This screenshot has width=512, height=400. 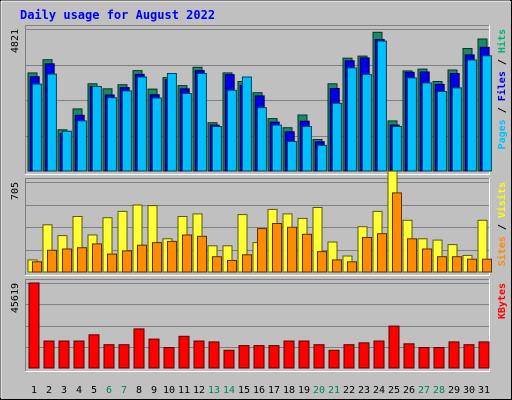 I want to click on x-tick-label-18: 18, so click(x=289, y=390).